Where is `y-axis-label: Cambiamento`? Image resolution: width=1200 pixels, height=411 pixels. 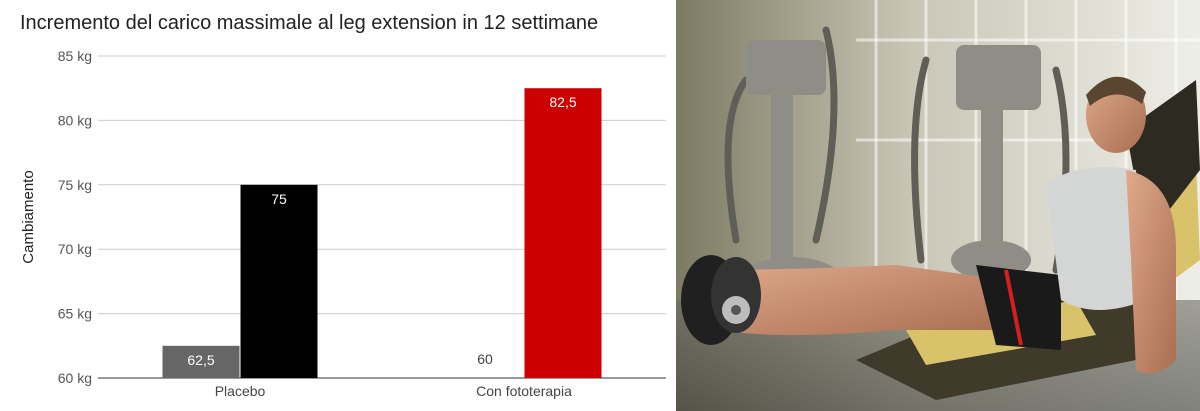 y-axis-label: Cambiamento is located at coordinates (28, 216).